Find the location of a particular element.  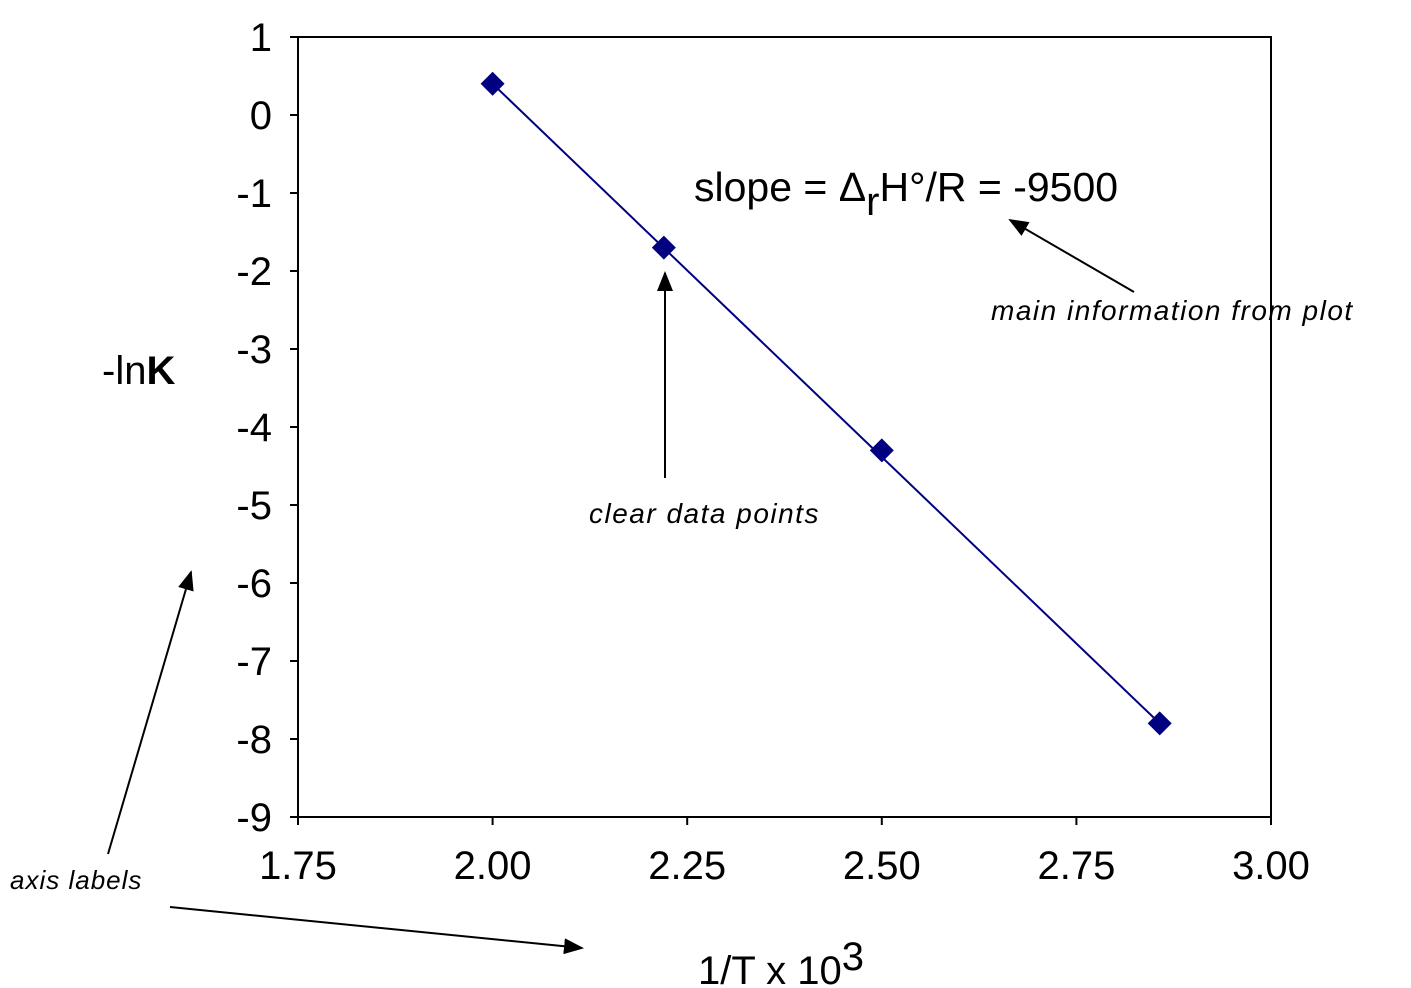

x-tick-label: 2.25 is located at coordinates (687, 866).